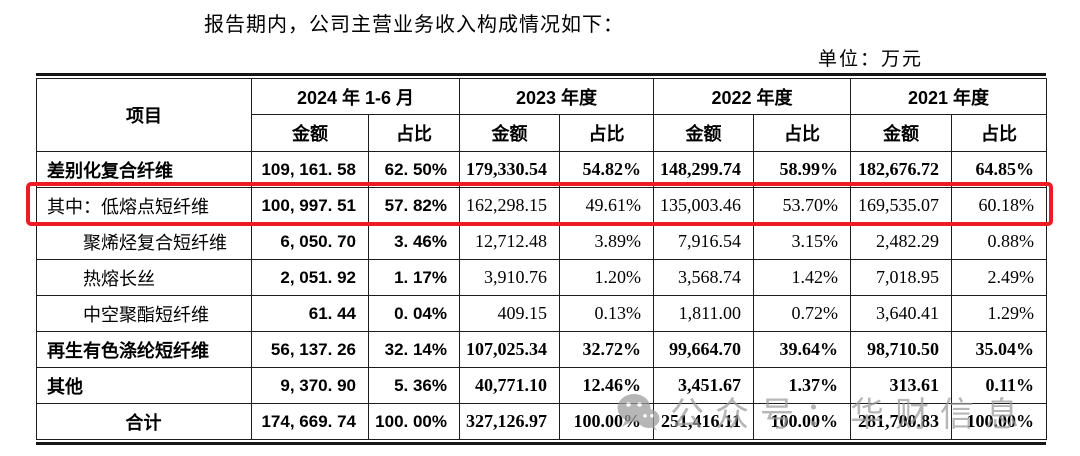  What do you see at coordinates (310, 385) in the screenshot?
I see `amount-cell: 9, 370. 90` at bounding box center [310, 385].